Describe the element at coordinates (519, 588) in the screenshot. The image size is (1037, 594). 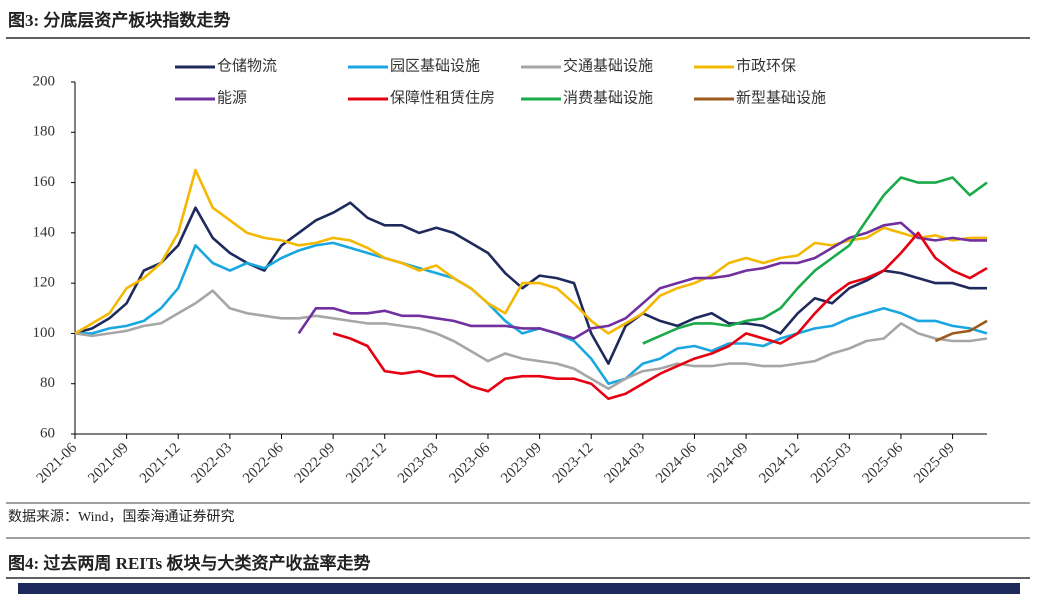
I see `table-header-bar` at that location.